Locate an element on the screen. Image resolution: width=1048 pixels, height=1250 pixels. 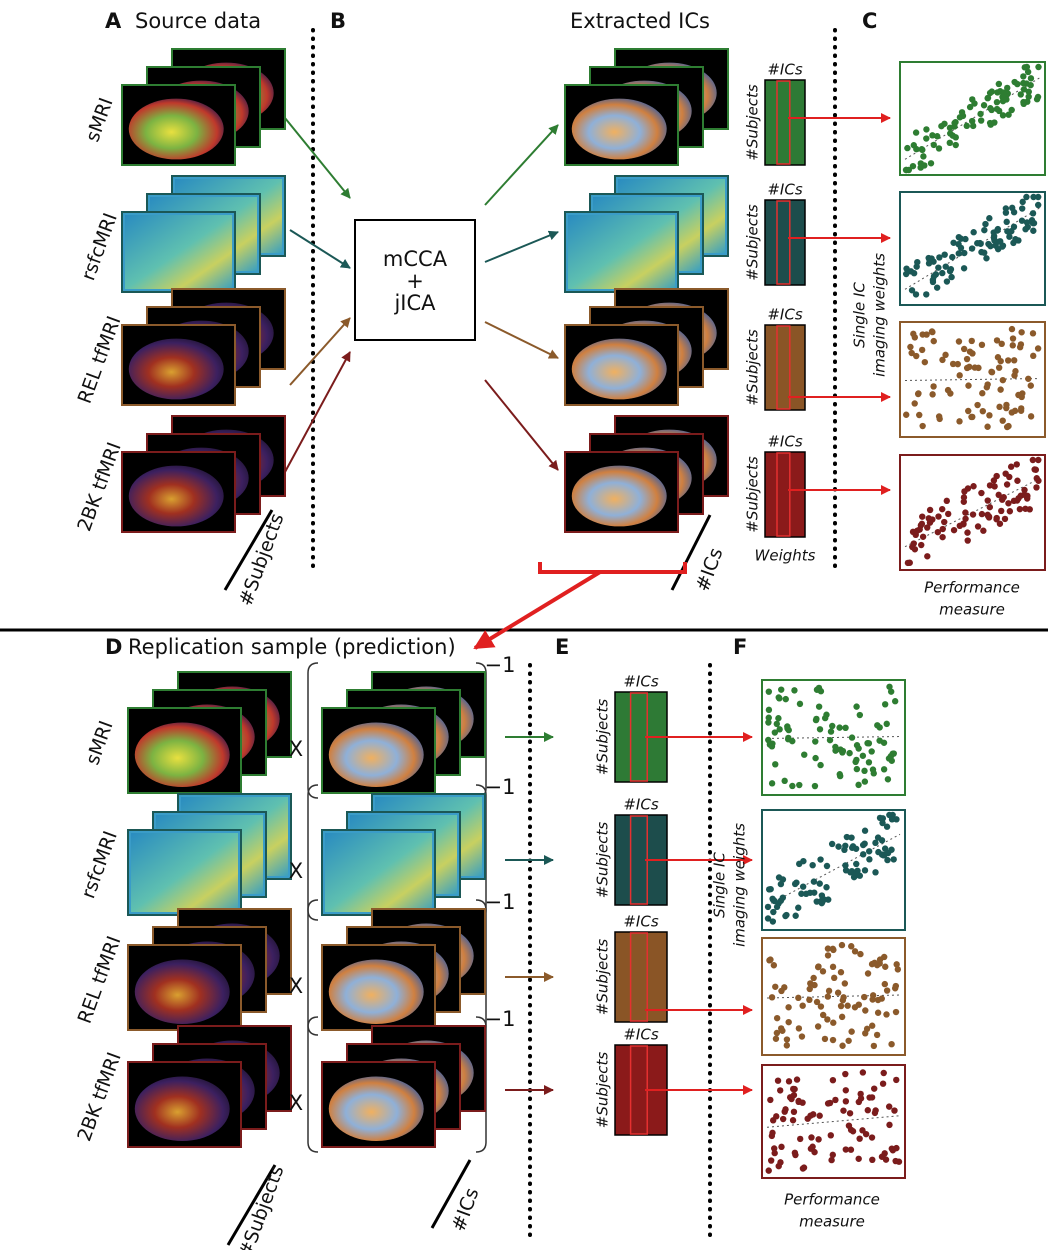
selected-ic is located at coordinates (783, 122).